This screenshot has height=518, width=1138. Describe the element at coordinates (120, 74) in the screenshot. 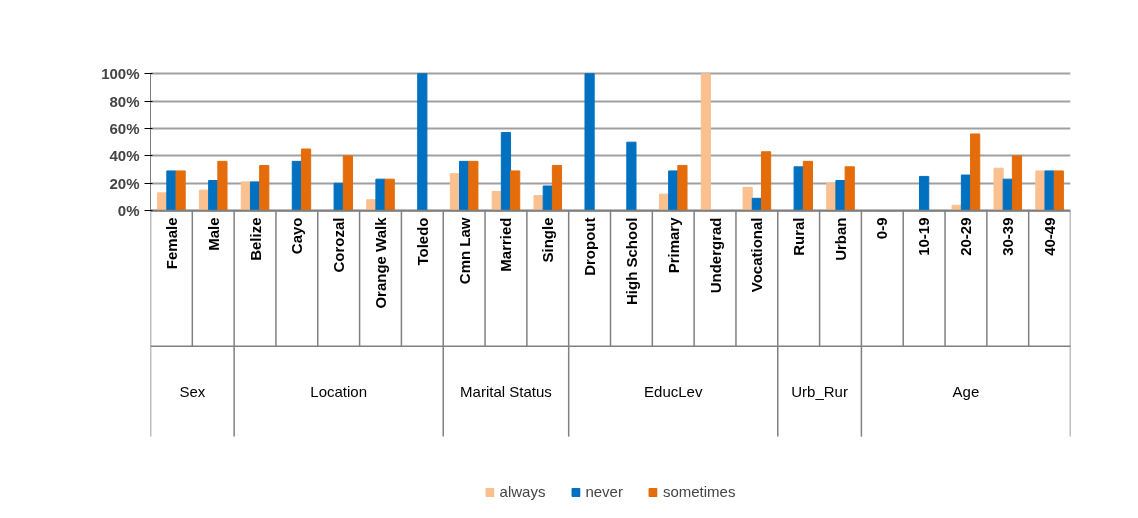

I see `y-tick-label: 100%` at that location.